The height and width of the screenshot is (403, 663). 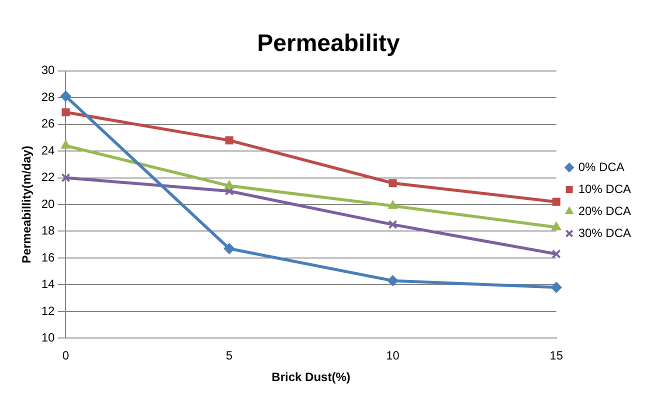 I want to click on legend-label: 30% DCA, so click(x=604, y=233).